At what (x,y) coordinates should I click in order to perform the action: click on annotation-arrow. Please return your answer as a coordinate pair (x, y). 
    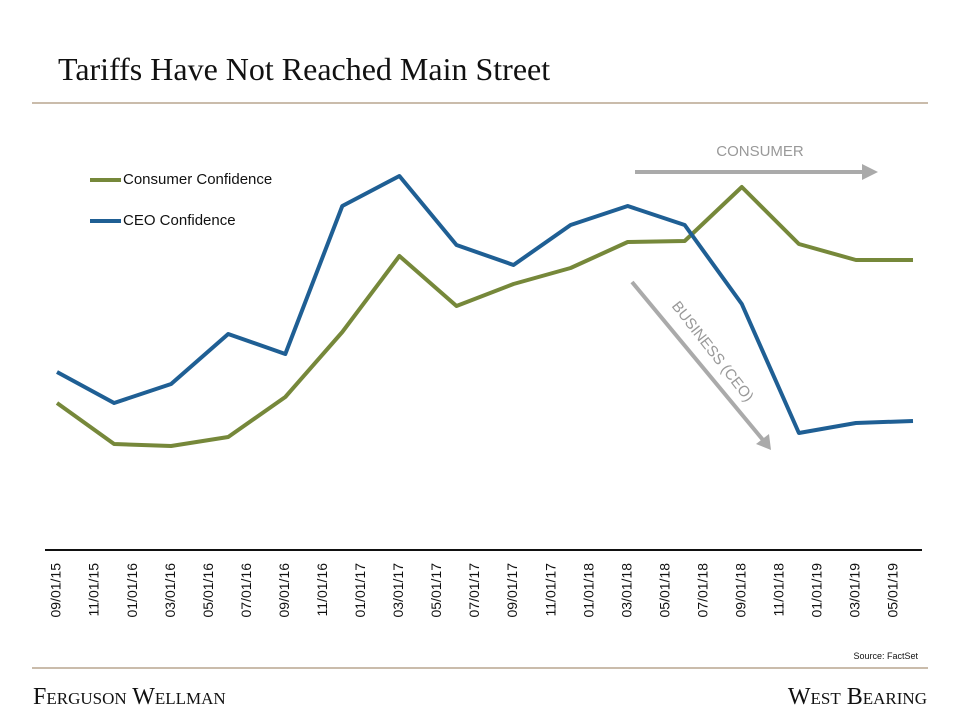
    Looking at the image, I should click on (697, 361).